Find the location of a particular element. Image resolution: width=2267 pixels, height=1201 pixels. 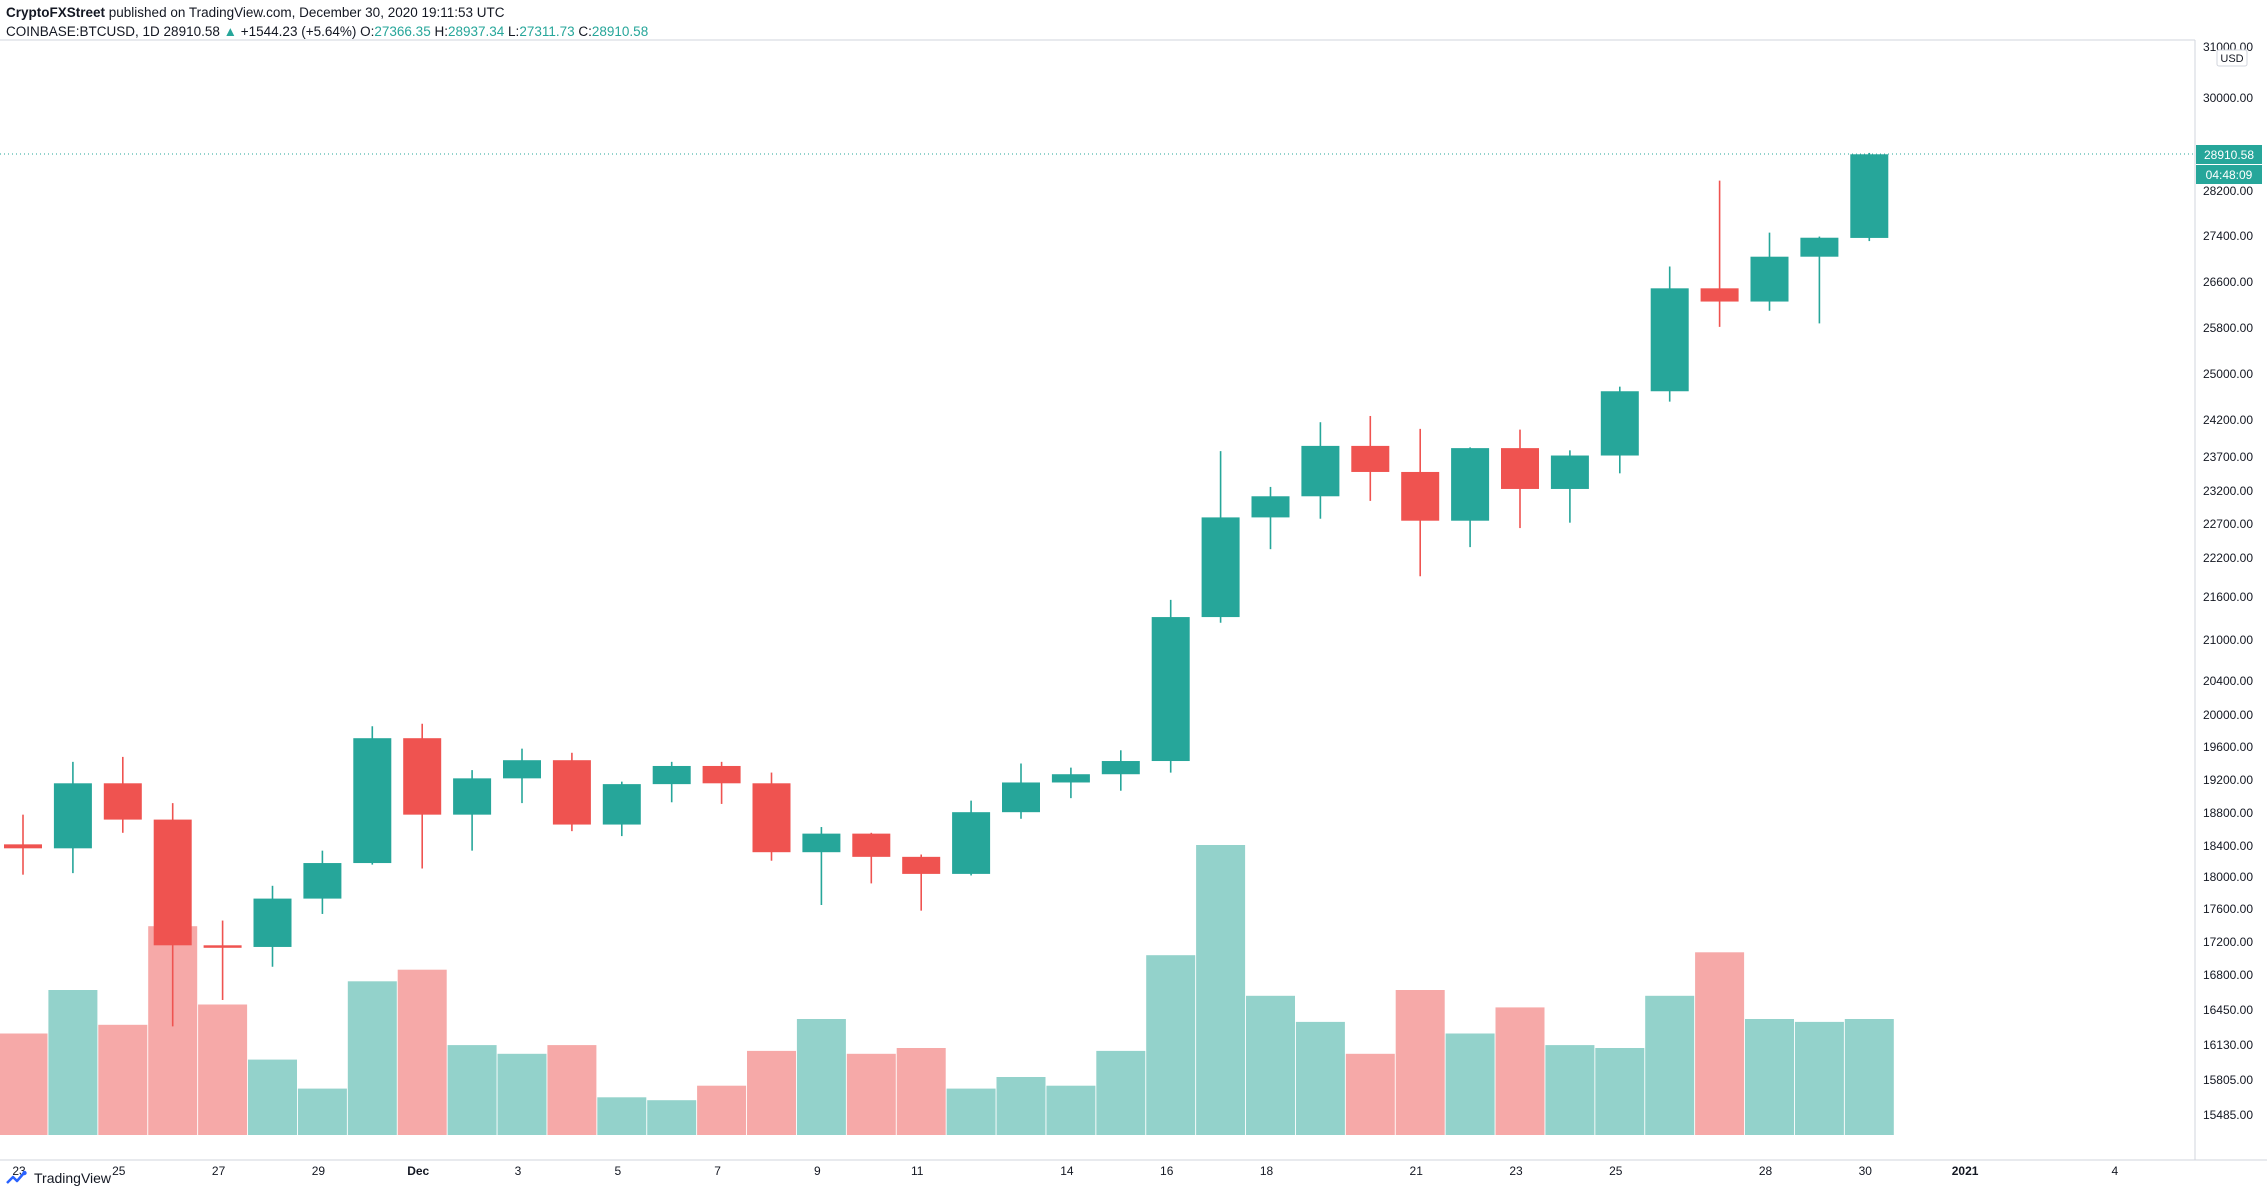

y-tick-label: 16450.00 is located at coordinates (2228, 1010).